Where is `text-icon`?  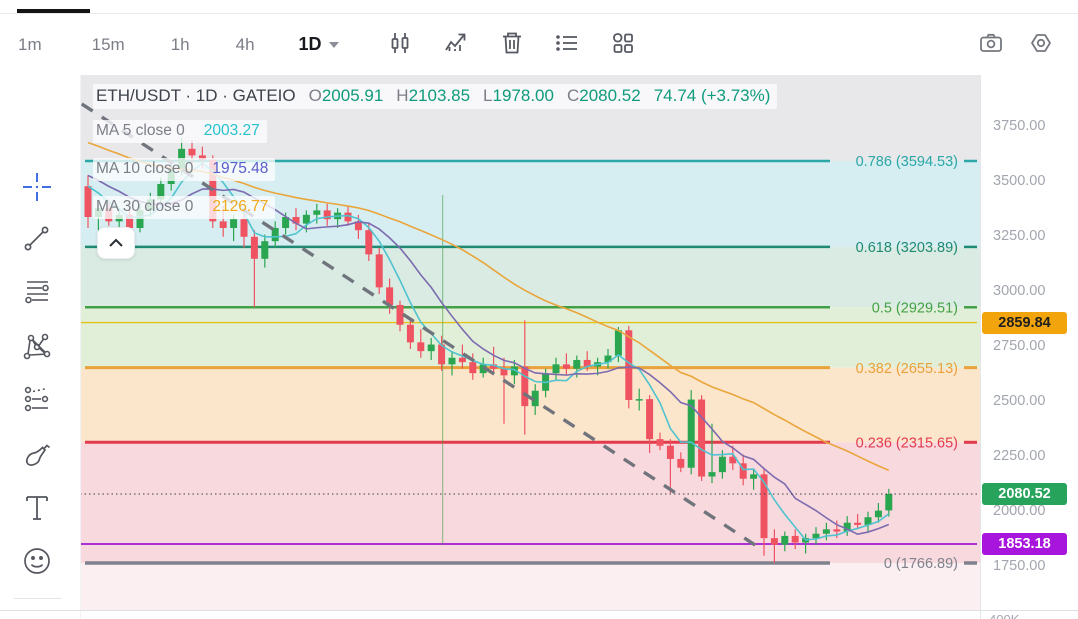
text-icon is located at coordinates (37, 509).